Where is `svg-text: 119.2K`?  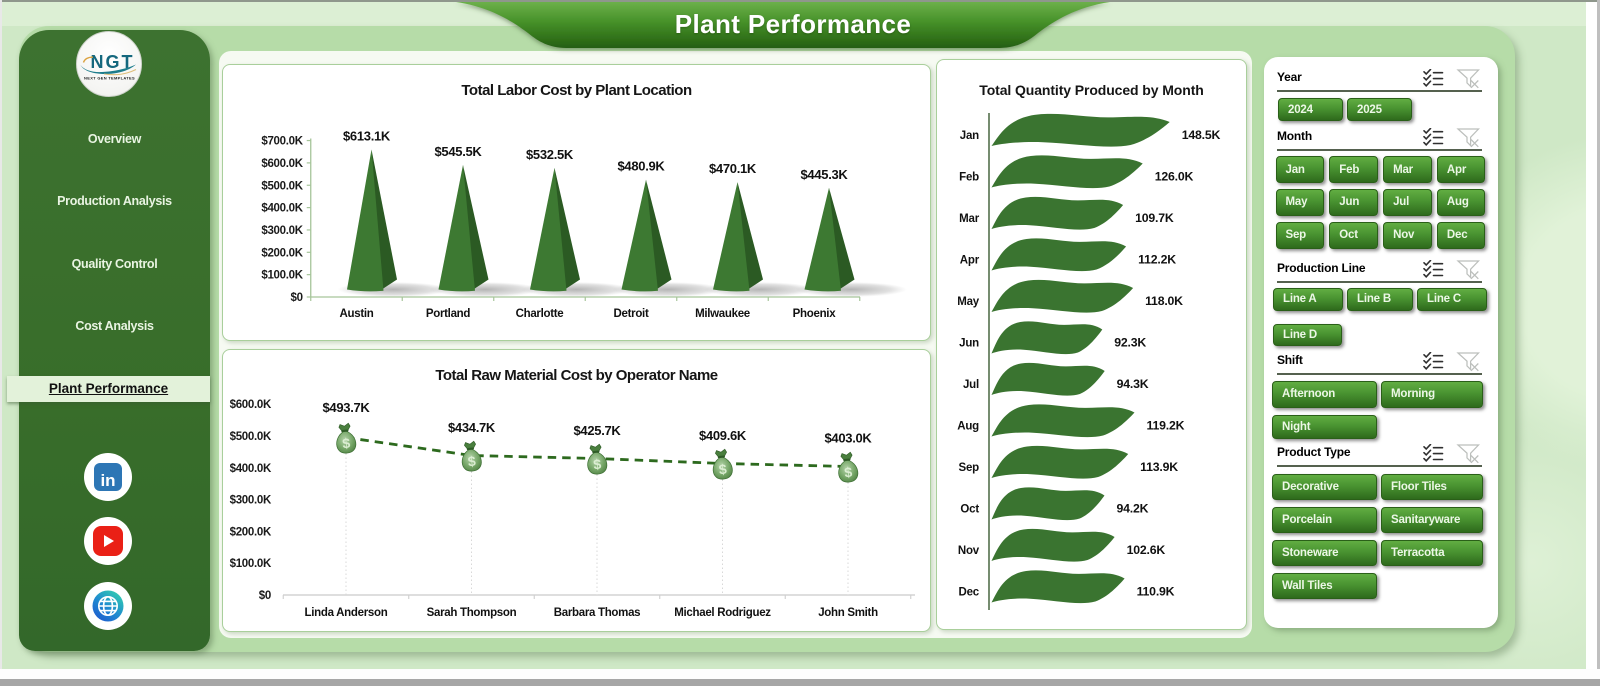 svg-text: 119.2K is located at coordinates (1166, 426).